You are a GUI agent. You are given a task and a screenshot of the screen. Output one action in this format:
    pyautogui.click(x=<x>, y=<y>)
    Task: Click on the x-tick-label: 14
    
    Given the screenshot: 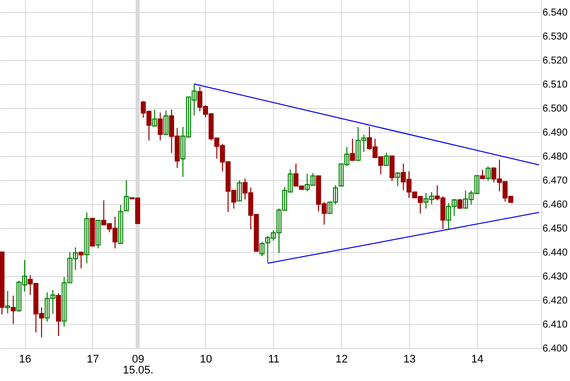 What is the action you would take?
    pyautogui.click(x=477, y=360)
    